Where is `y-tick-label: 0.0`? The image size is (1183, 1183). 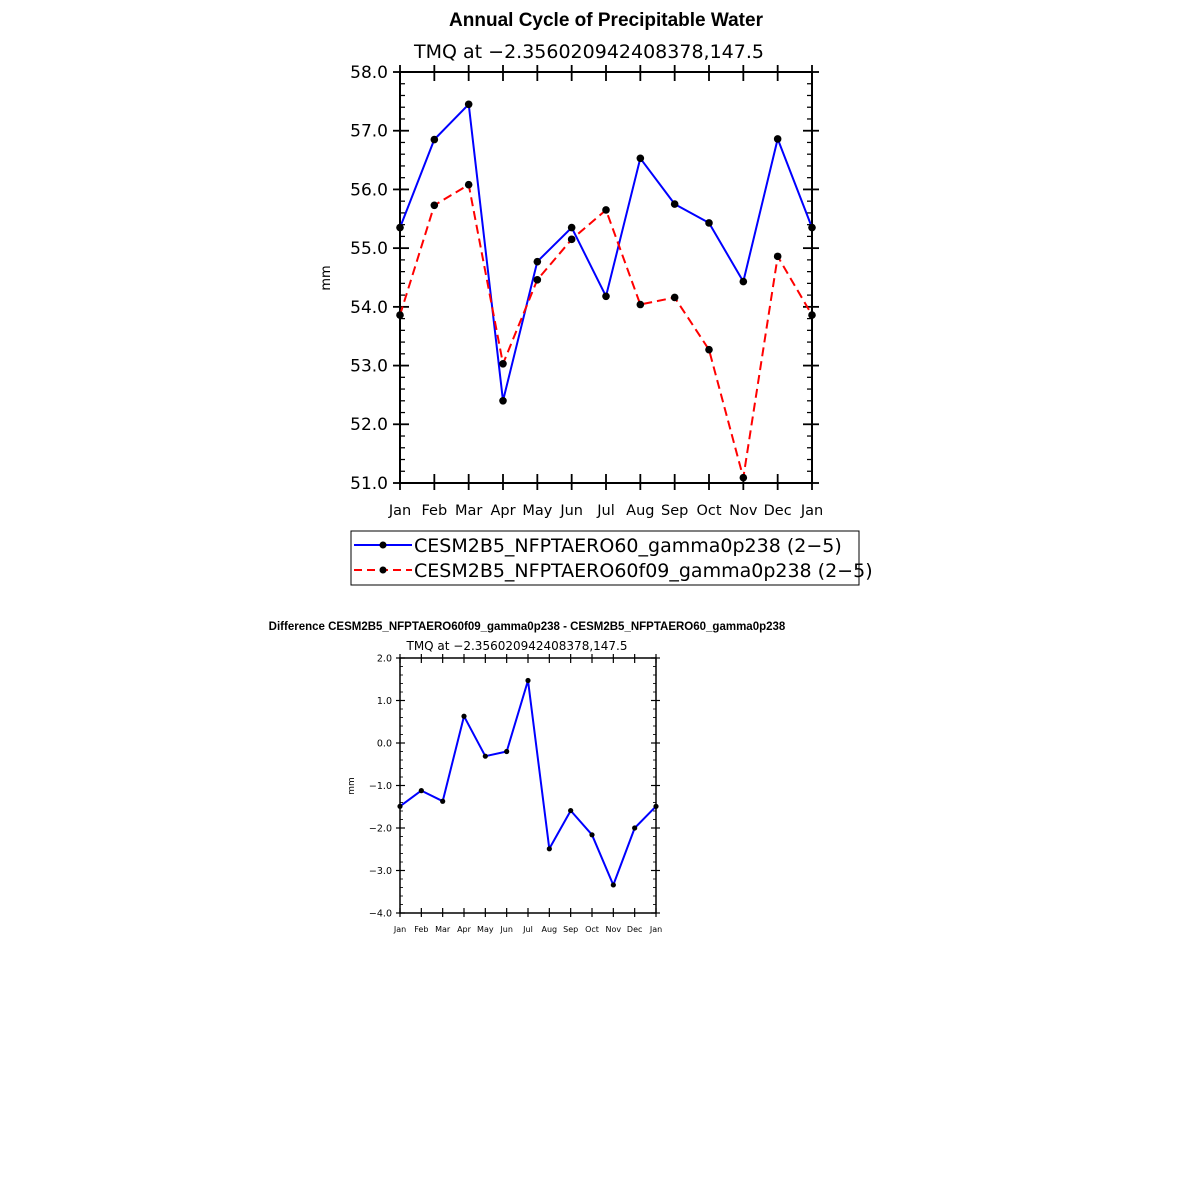 y-tick-label: 0.0 is located at coordinates (384, 743).